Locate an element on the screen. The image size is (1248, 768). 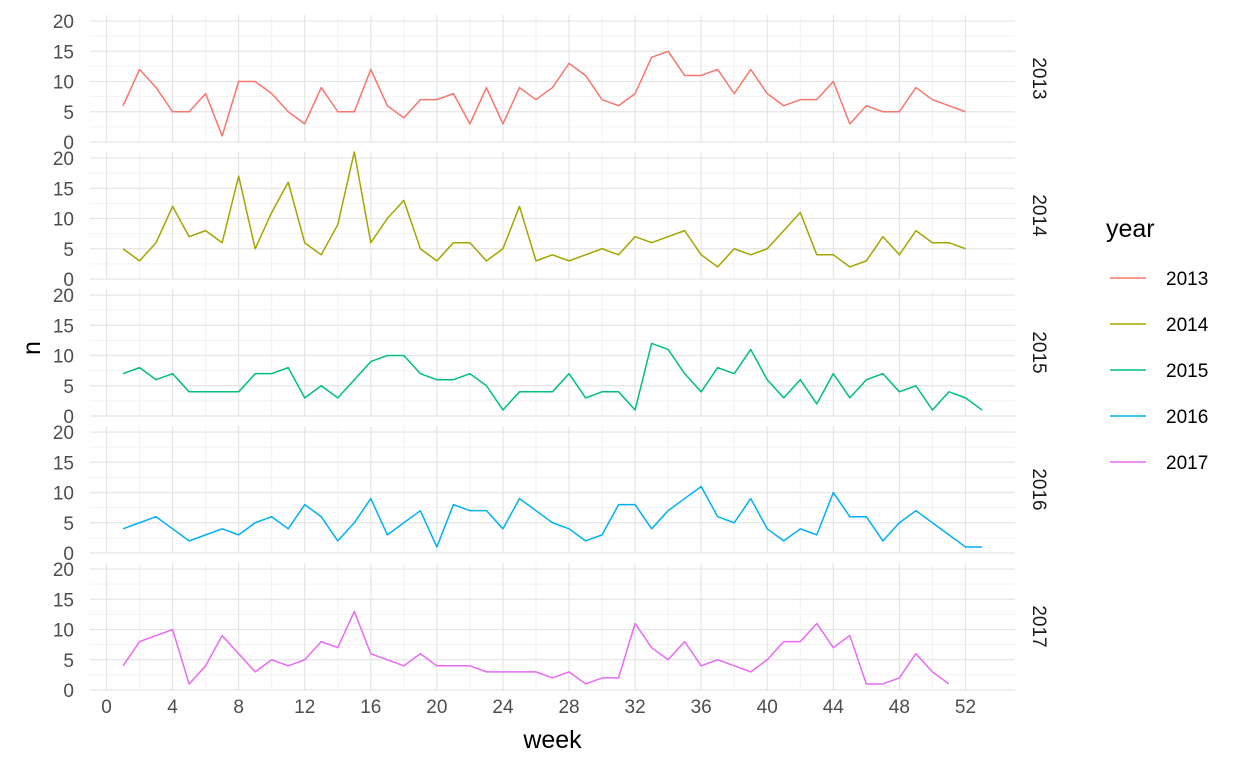
facet-panel-2017: 0 5 10 15 20 2017 is located at coordinates (551, 631).